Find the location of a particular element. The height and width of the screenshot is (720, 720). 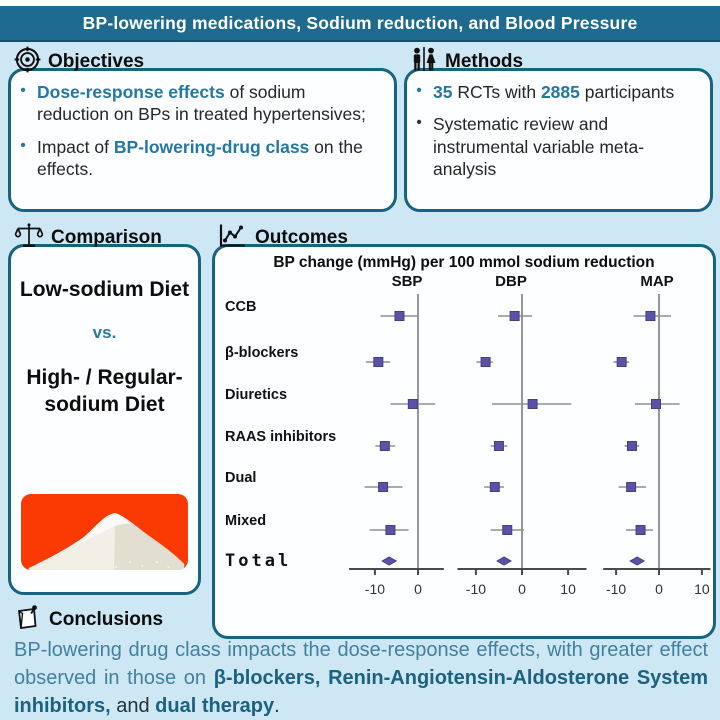

text-segment: and is located at coordinates (133, 706).